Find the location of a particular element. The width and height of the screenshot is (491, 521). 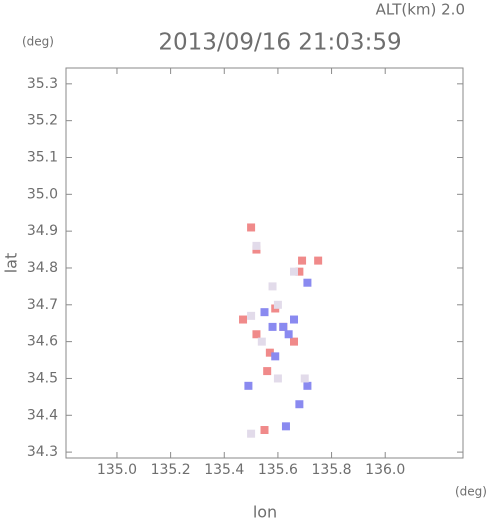

y-tick-label: 35.0 is located at coordinates (42, 194).